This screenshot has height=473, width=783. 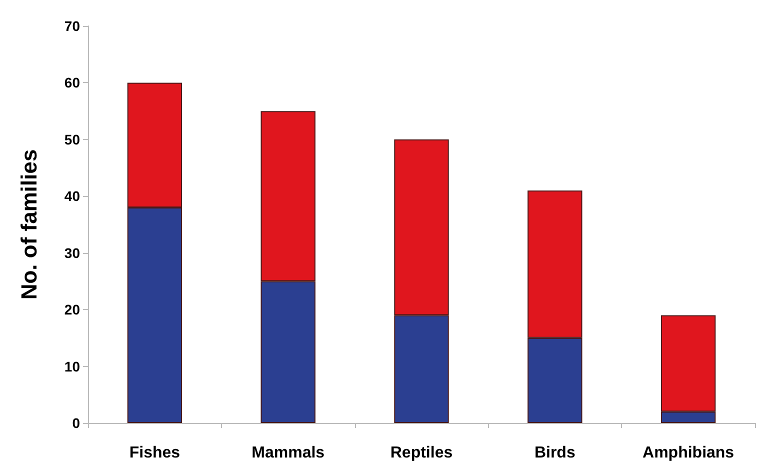 I want to click on y-tick-label: 30, so click(x=72, y=252).